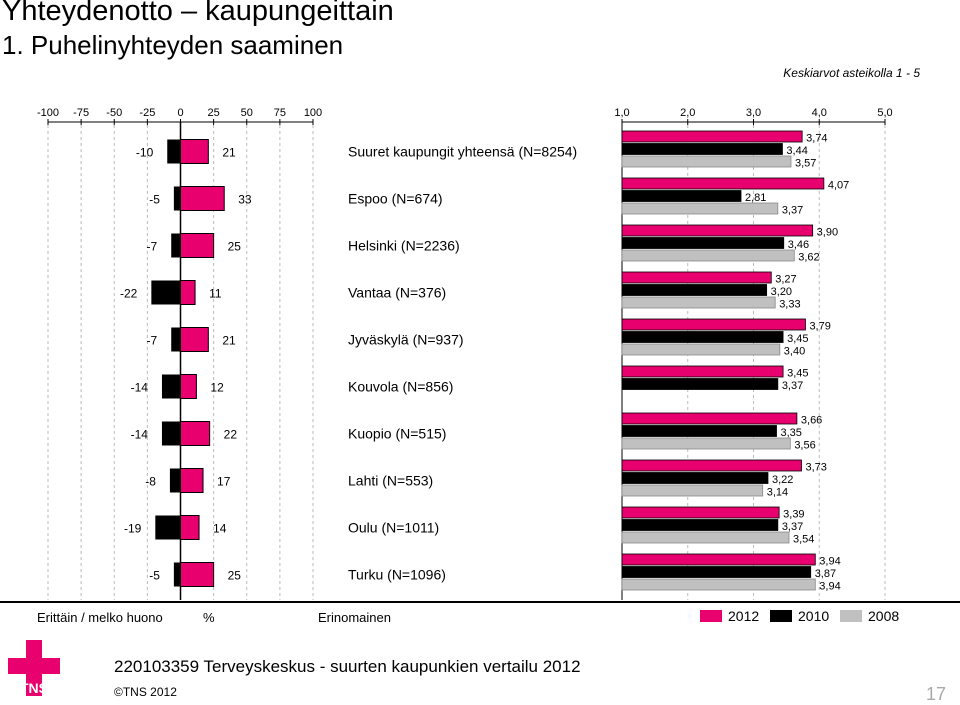 The image size is (960, 705). Describe the element at coordinates (851, 616) in the screenshot. I see `legend-swatch-2008` at that location.